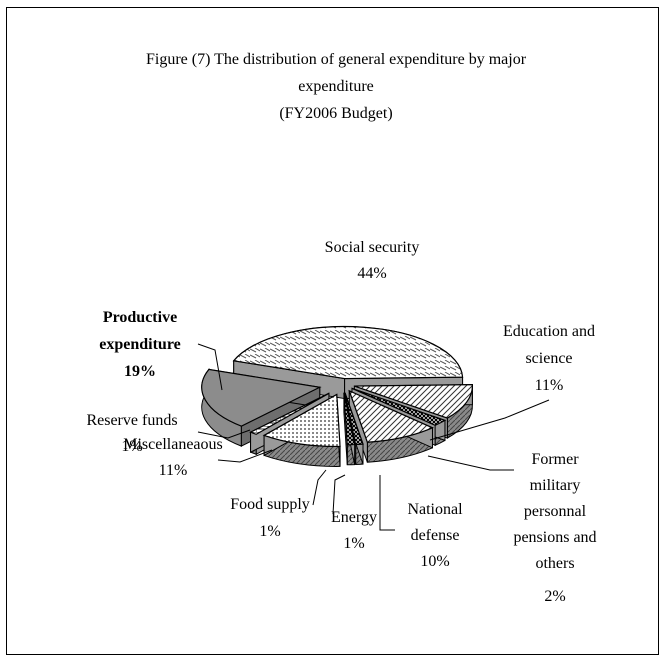 This screenshot has width=671, height=657. Describe the element at coordinates (173, 444) in the screenshot. I see `slice-name-label: Miscellaneaous` at that location.